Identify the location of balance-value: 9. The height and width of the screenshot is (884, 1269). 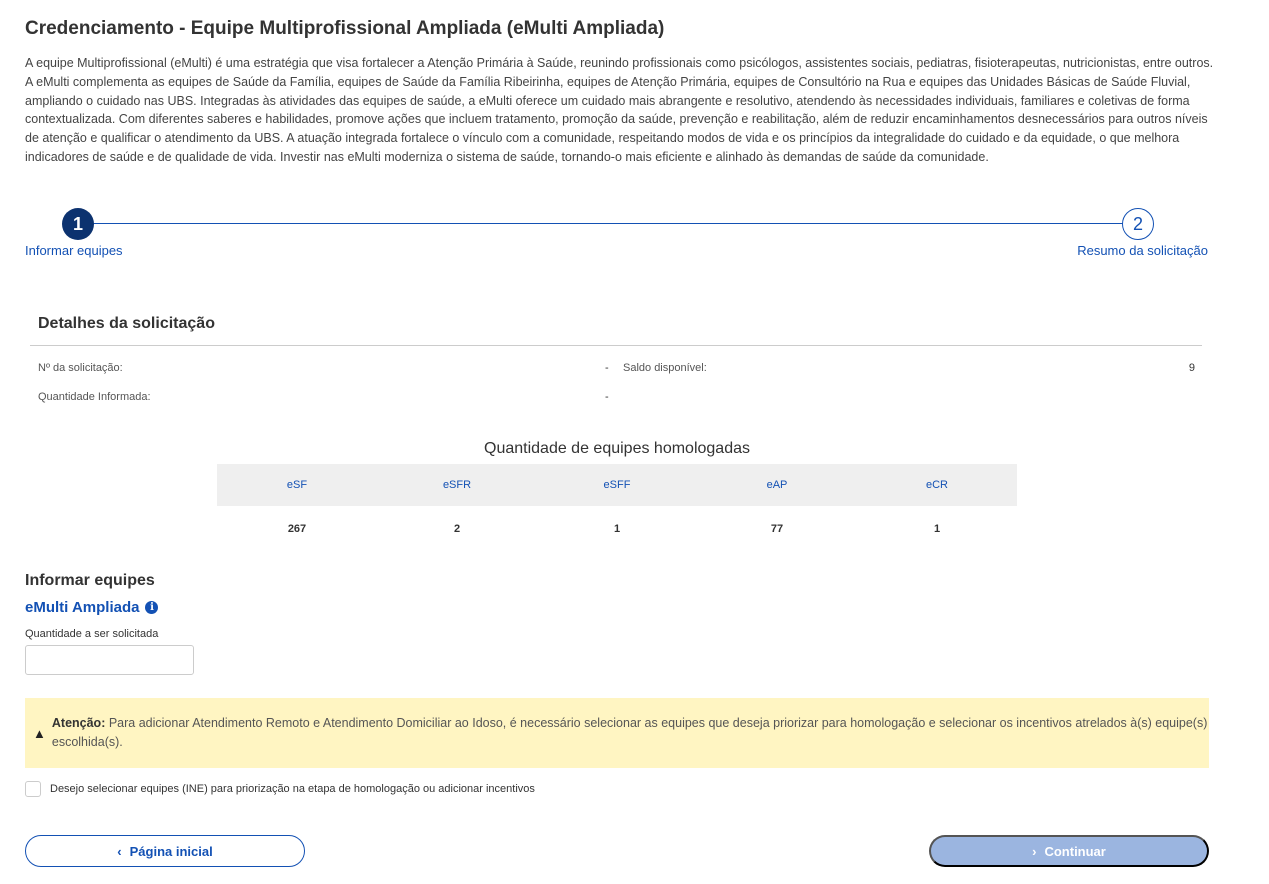
(1191, 368).